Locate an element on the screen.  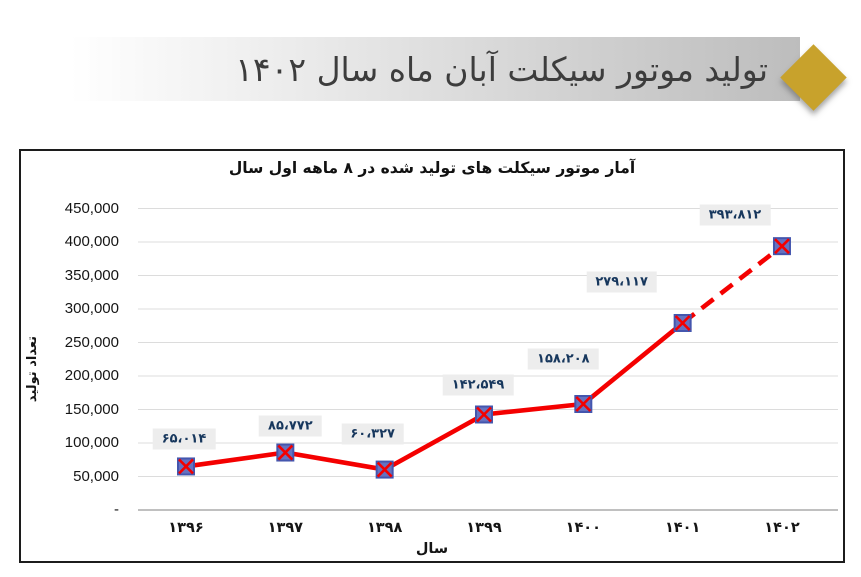
x-tick-label: ۱۳۹۹ is located at coordinates (484, 528).